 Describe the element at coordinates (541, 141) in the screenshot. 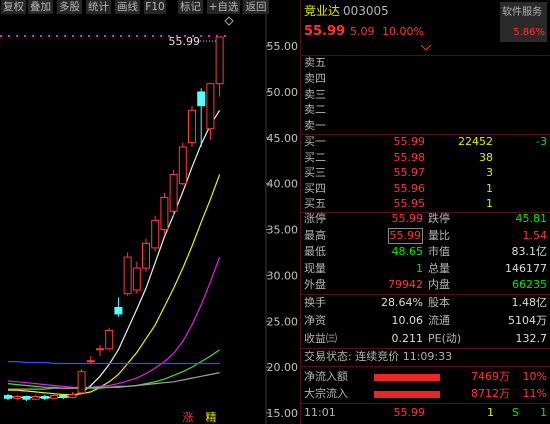

I see `bid-change: -3` at that location.